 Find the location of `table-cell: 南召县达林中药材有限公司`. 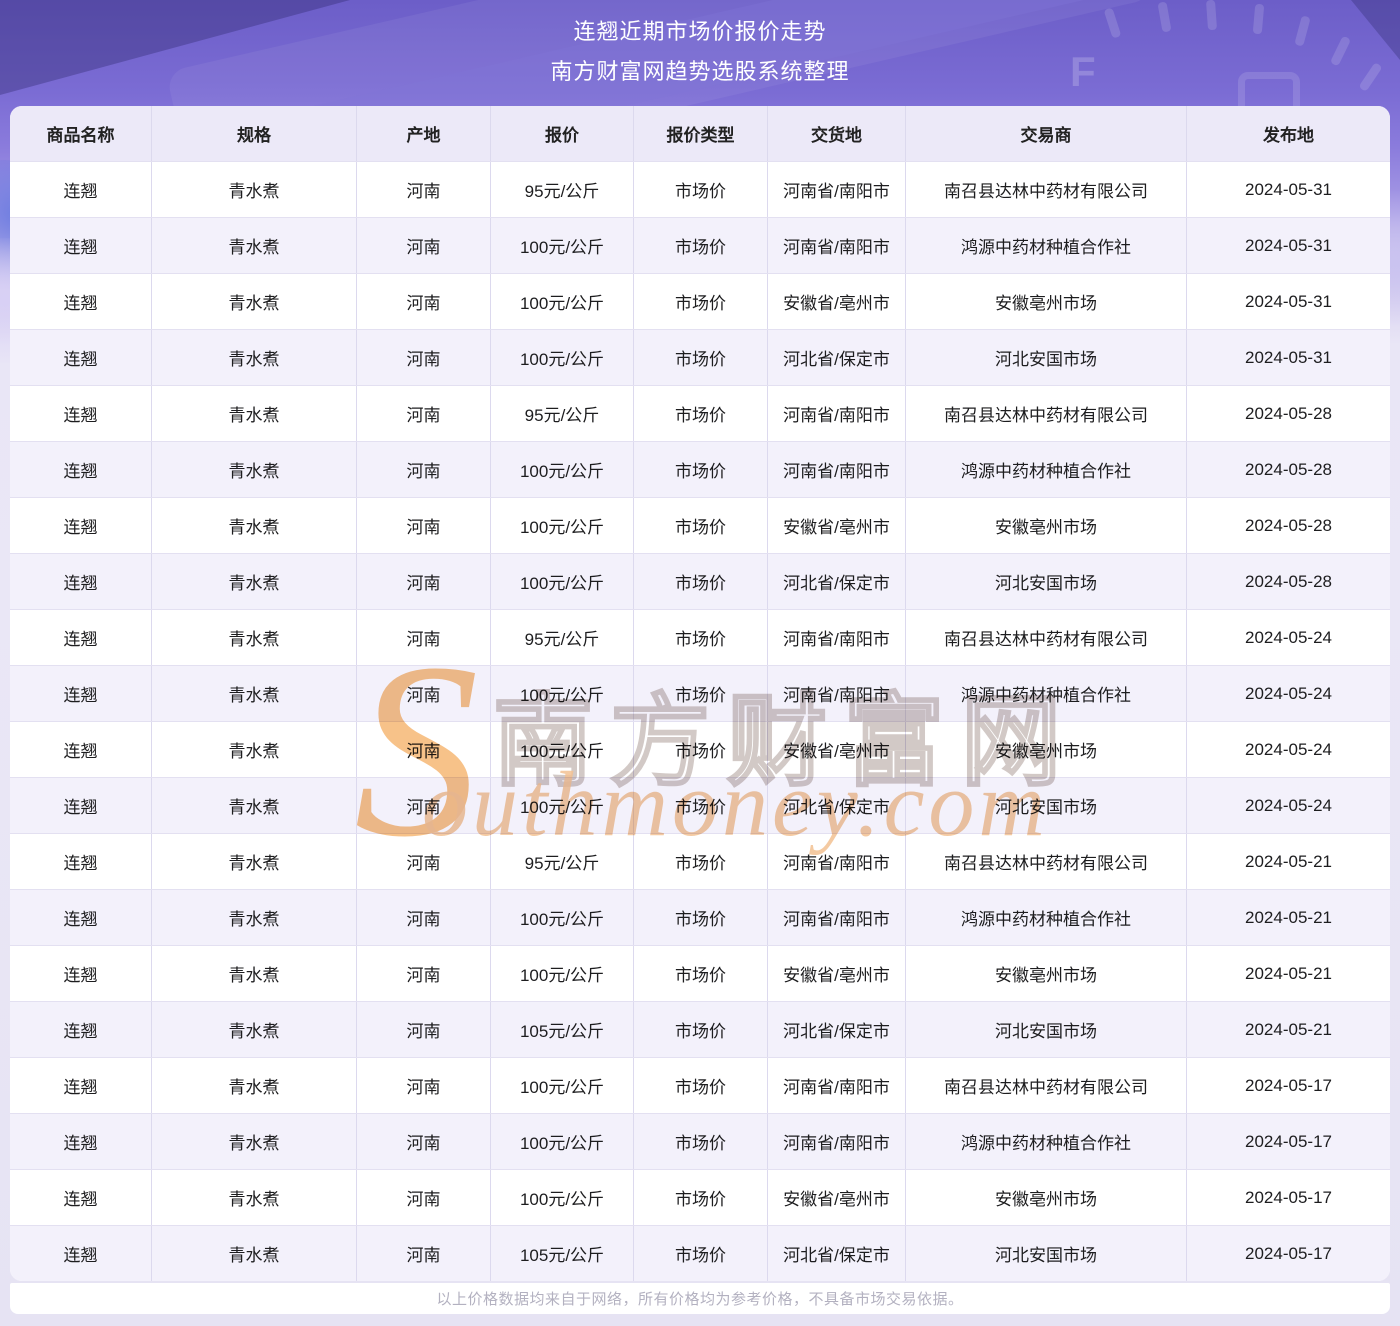

table-cell: 南召县达林中药材有限公司 is located at coordinates (1046, 637).